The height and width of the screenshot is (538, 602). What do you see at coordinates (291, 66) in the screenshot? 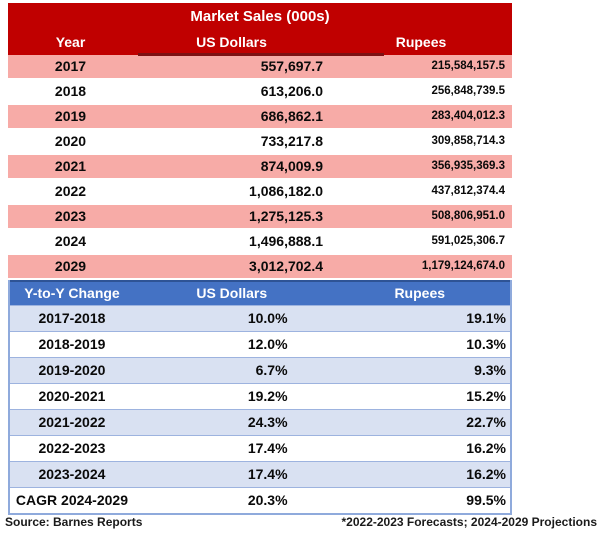
I see `usd-cell: 557,697.7` at bounding box center [291, 66].